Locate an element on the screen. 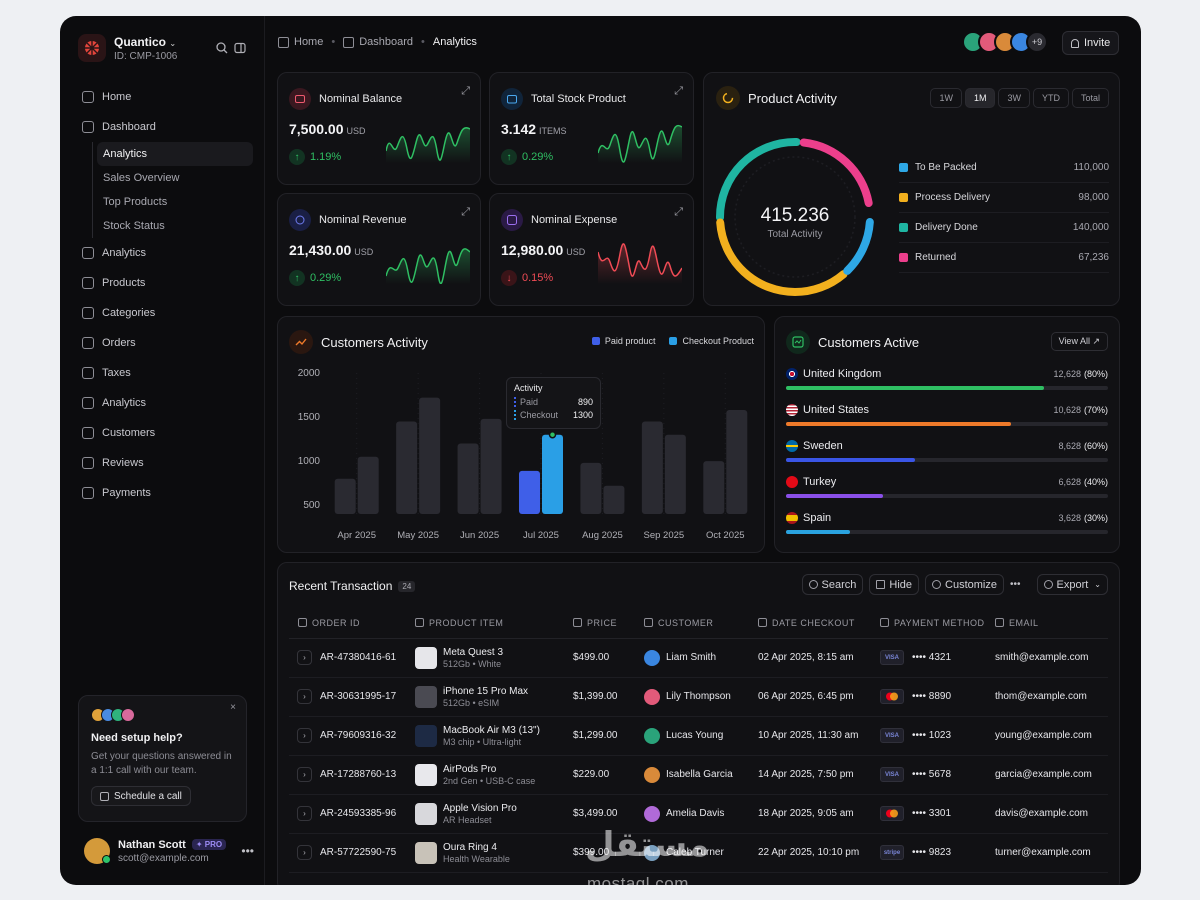 This screenshot has width=1200, height=900. sidebar-item-dashboard: Dashboard is located at coordinates (165, 127).